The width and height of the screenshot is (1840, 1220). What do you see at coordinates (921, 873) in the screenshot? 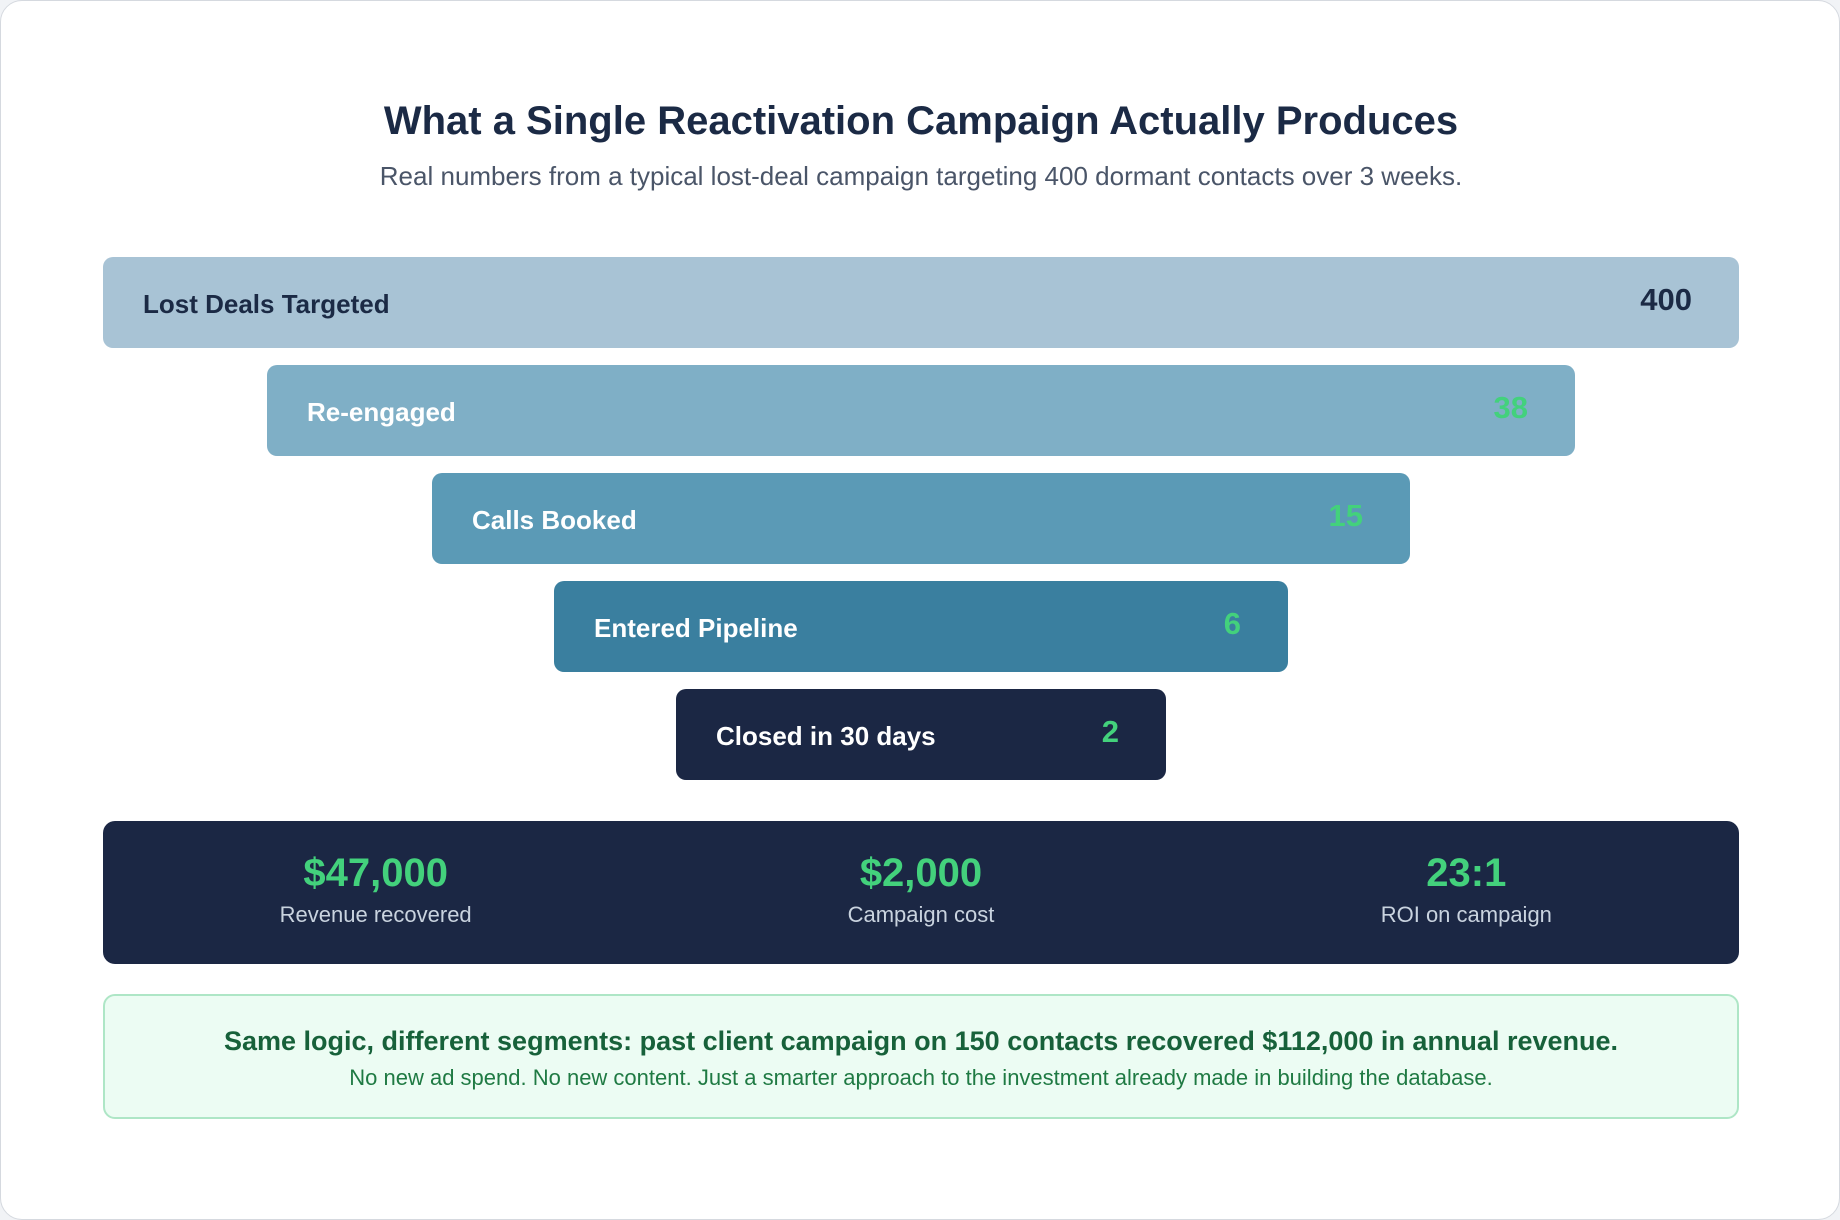
I see `stat-value: $2,000` at bounding box center [921, 873].